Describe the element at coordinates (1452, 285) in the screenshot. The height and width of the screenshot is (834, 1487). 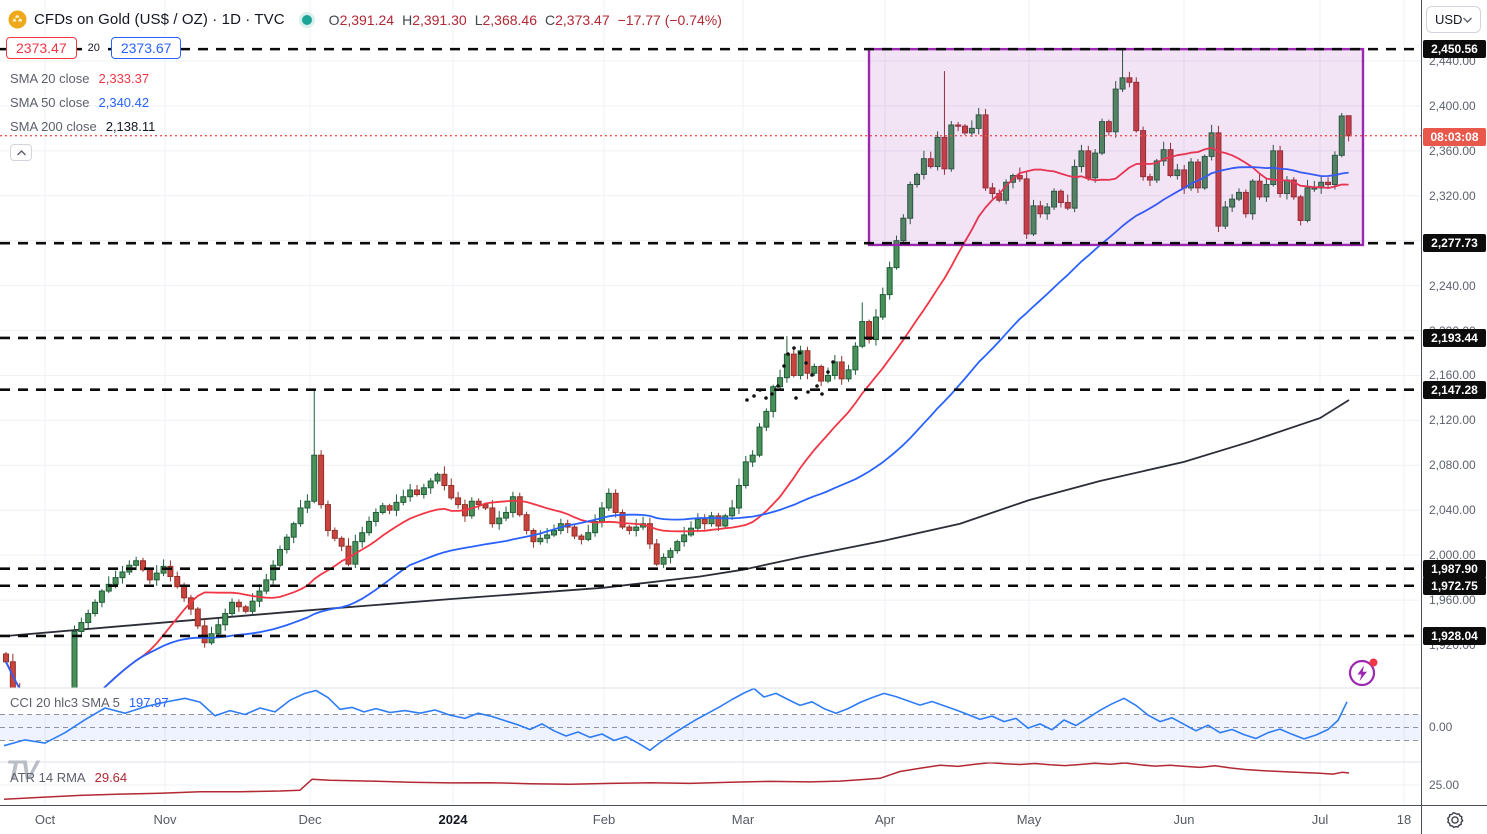
I see `price-tick-label: 2,240.00` at that location.